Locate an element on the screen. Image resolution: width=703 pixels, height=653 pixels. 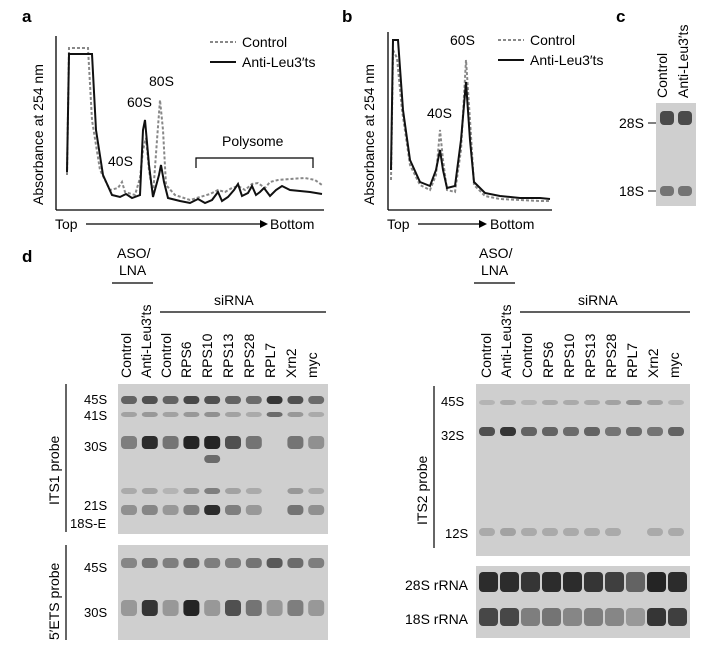
panel-a-x-top: Top is located at coordinates (66, 224).